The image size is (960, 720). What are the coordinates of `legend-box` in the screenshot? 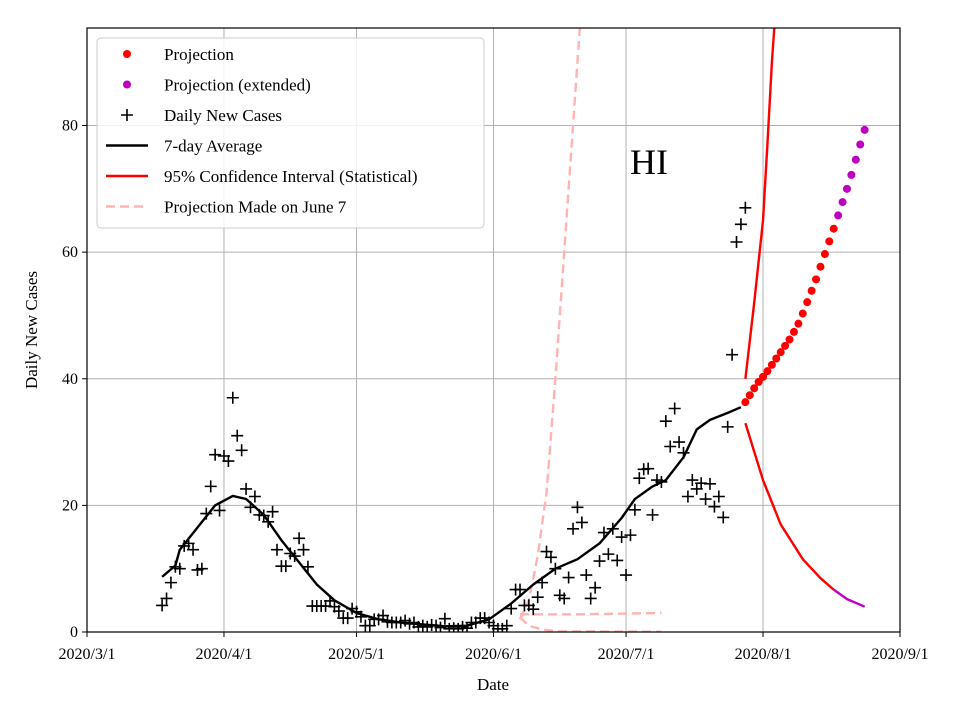 It's located at (290, 133).